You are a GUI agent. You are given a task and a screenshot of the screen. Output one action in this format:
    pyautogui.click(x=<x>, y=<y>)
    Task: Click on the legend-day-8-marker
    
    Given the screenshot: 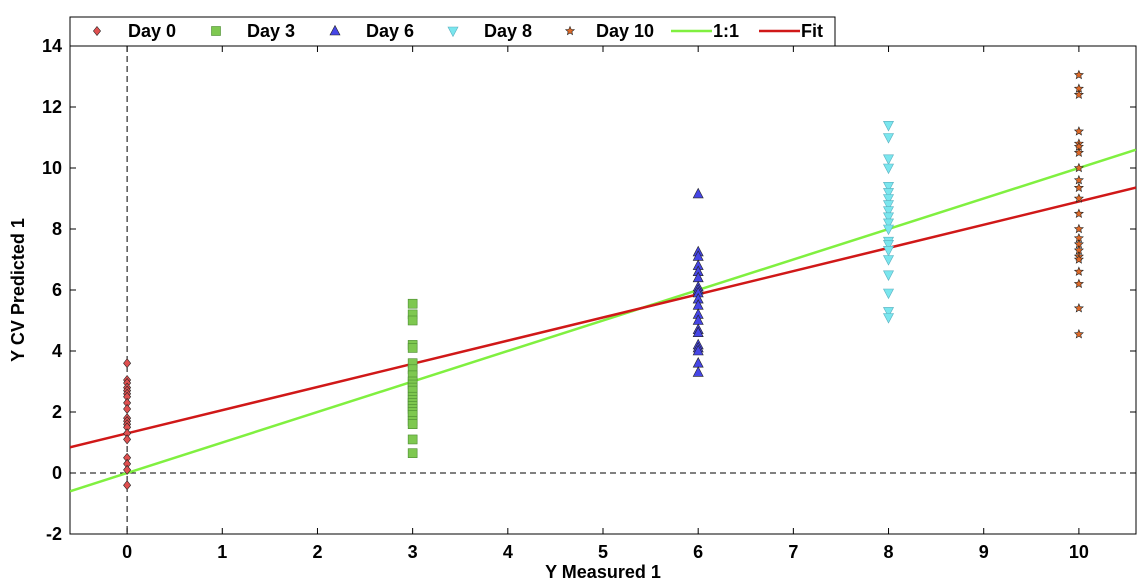 What is the action you would take?
    pyautogui.click(x=453, y=32)
    